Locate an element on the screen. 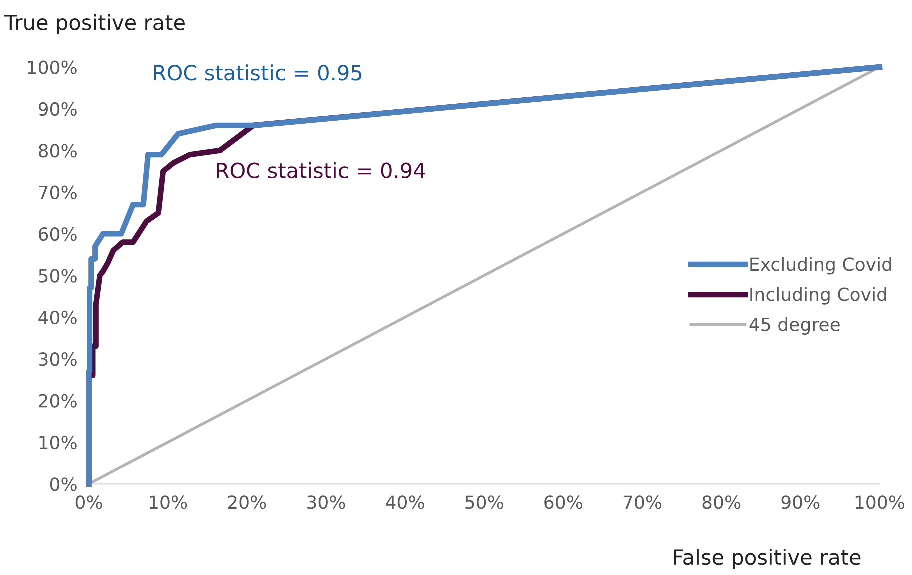  x-tick-label: 50% is located at coordinates (485, 503).